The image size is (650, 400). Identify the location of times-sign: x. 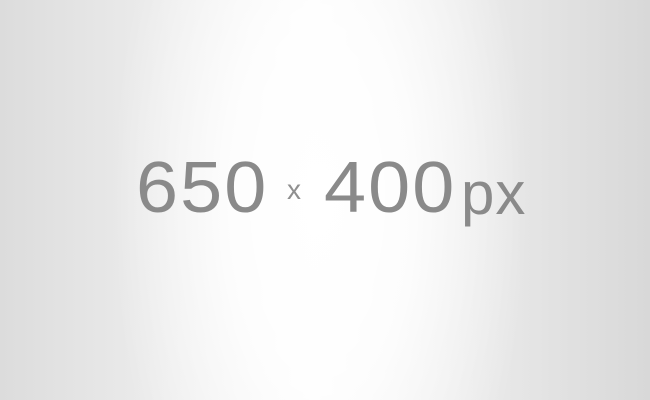
(294, 189).